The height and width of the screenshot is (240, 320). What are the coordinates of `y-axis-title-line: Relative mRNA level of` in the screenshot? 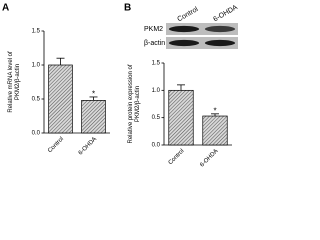 It's located at (11, 82).